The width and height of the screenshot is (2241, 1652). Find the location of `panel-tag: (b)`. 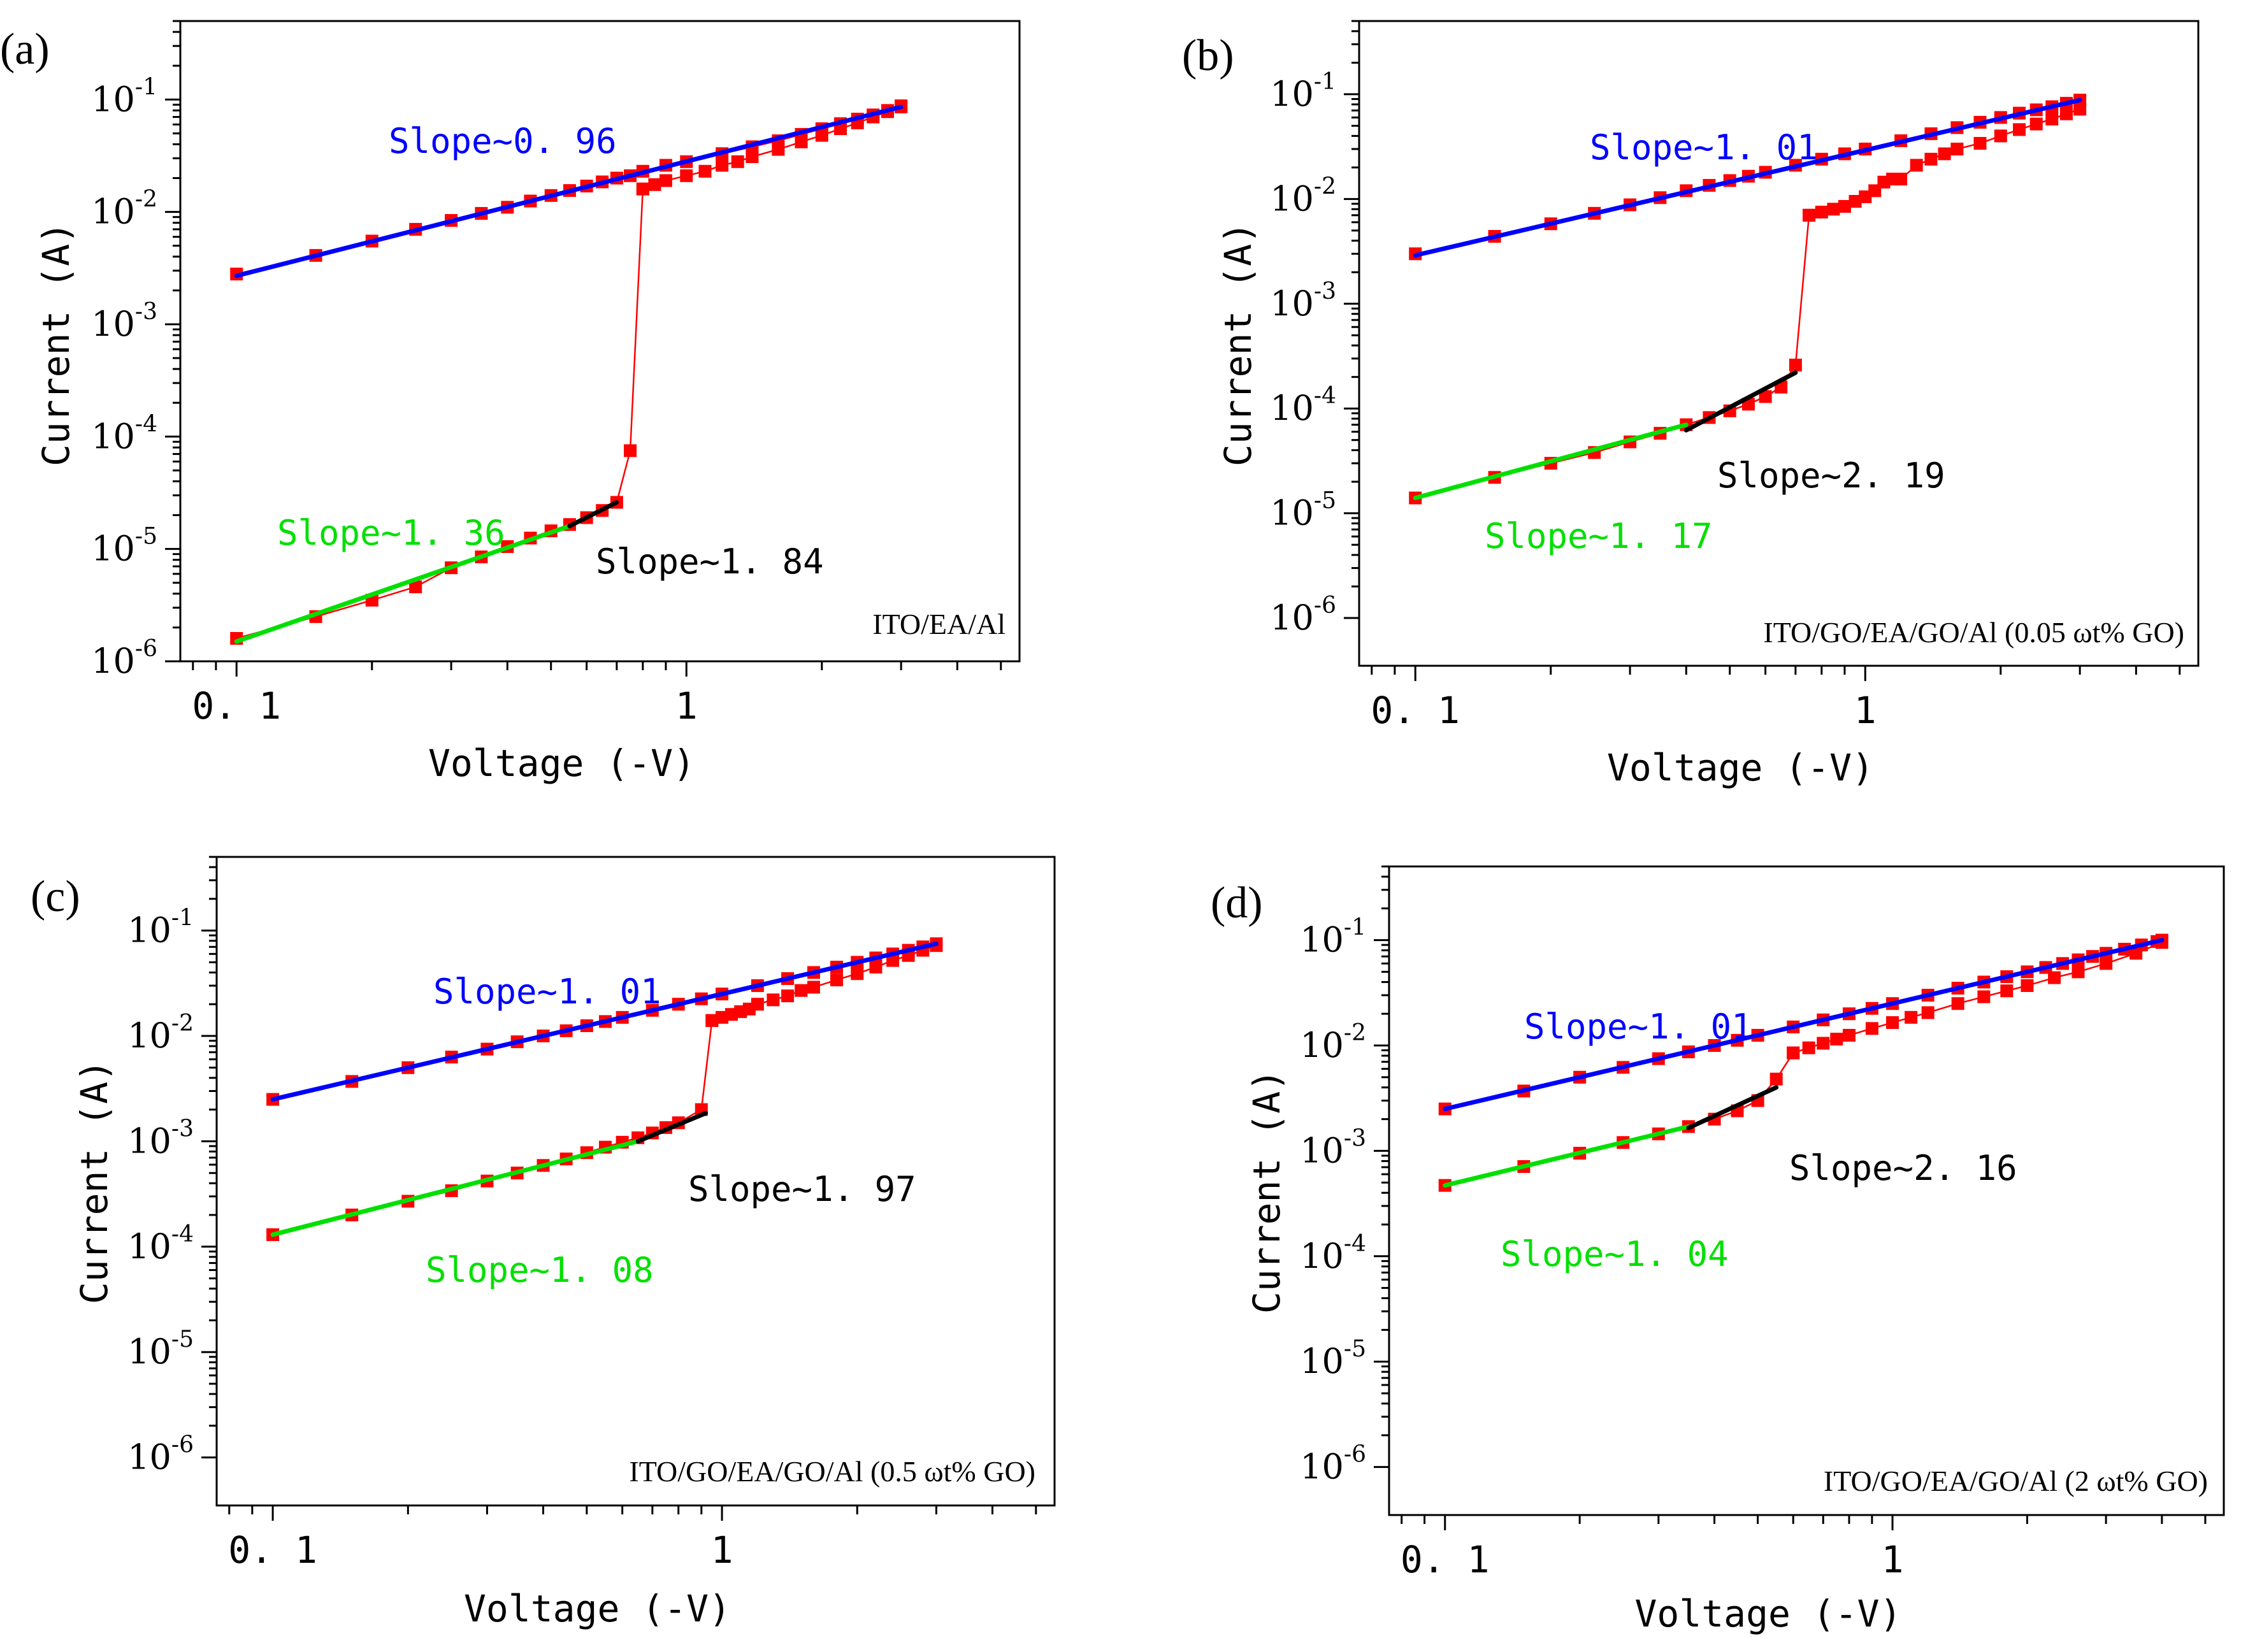

panel-tag: (b) is located at coordinates (1208, 55).